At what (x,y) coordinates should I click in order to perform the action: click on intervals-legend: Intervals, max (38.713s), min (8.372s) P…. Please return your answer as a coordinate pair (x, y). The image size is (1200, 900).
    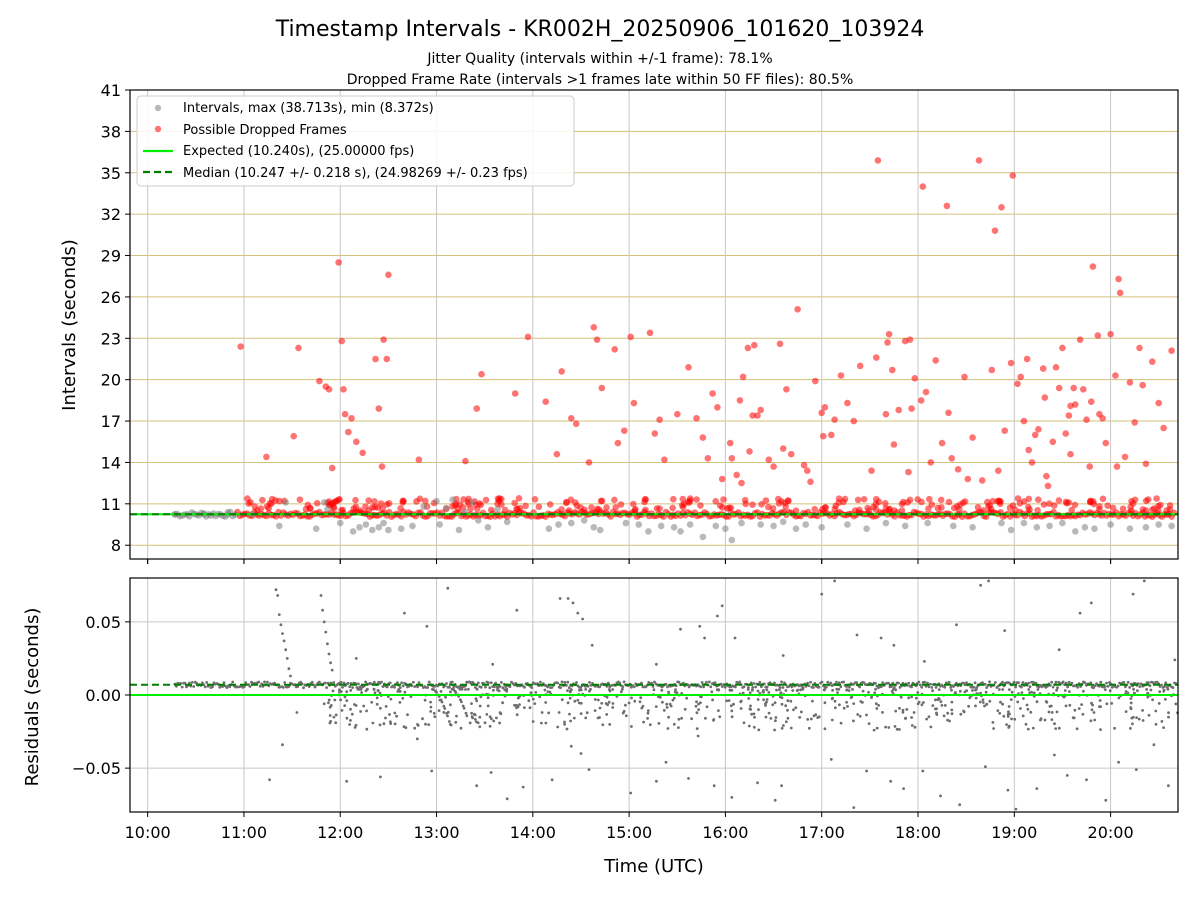
    Looking at the image, I should click on (355, 141).